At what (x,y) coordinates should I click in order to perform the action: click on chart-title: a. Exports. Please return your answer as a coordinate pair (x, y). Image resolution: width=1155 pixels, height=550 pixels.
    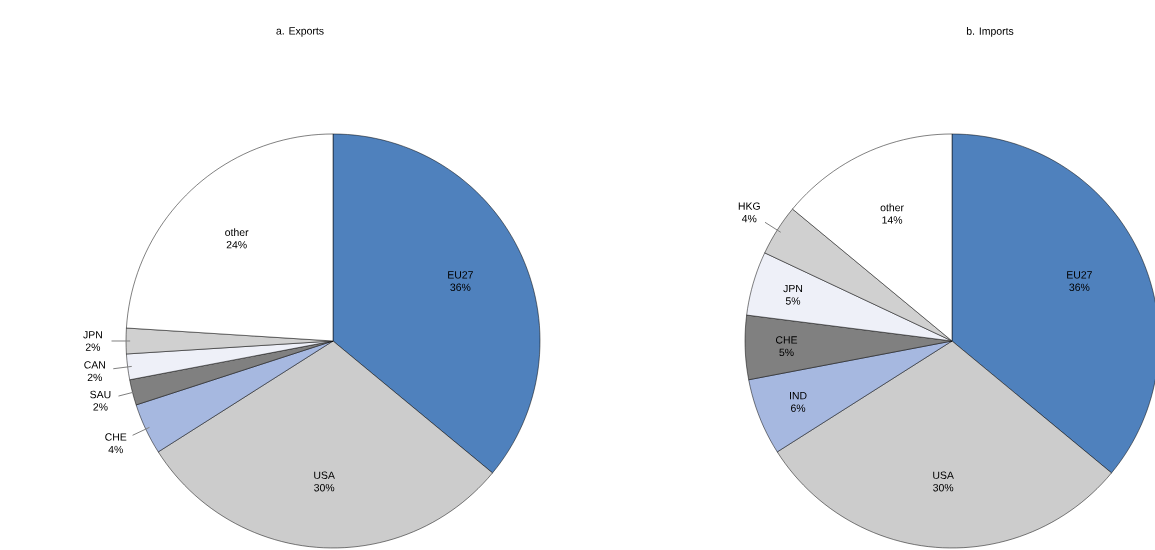
    Looking at the image, I should click on (300, 32).